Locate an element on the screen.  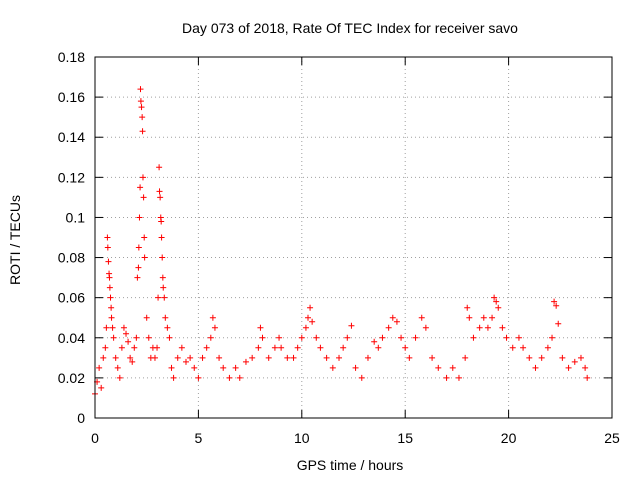
x-tick-label: 15 is located at coordinates (405, 438).